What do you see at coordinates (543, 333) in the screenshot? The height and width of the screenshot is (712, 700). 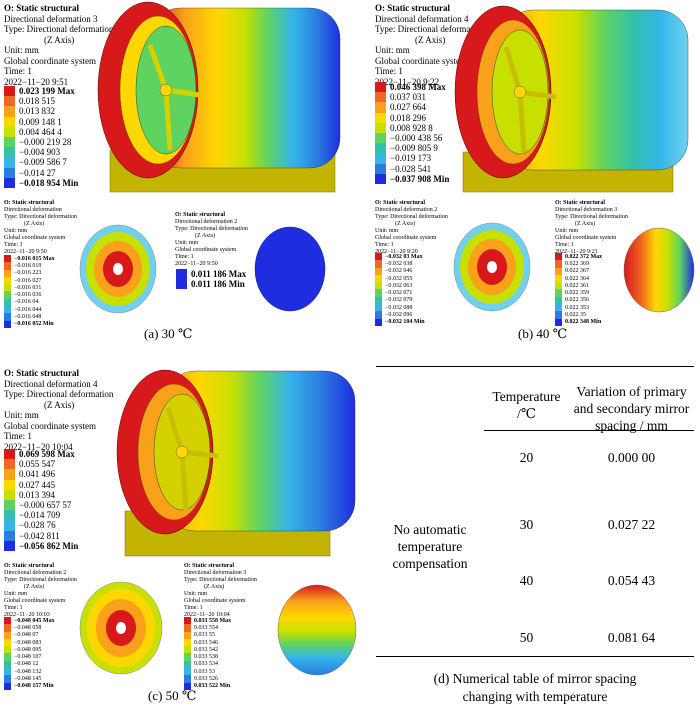 I see `panel-b-caption: (b) 40 ℃` at bounding box center [543, 333].